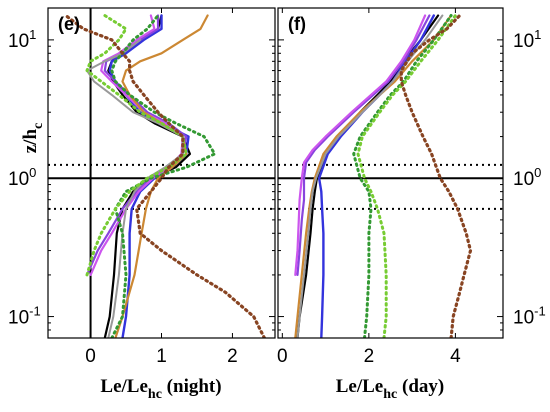  I want to click on y-axis-label-text: z/hc, so click(33, 138).